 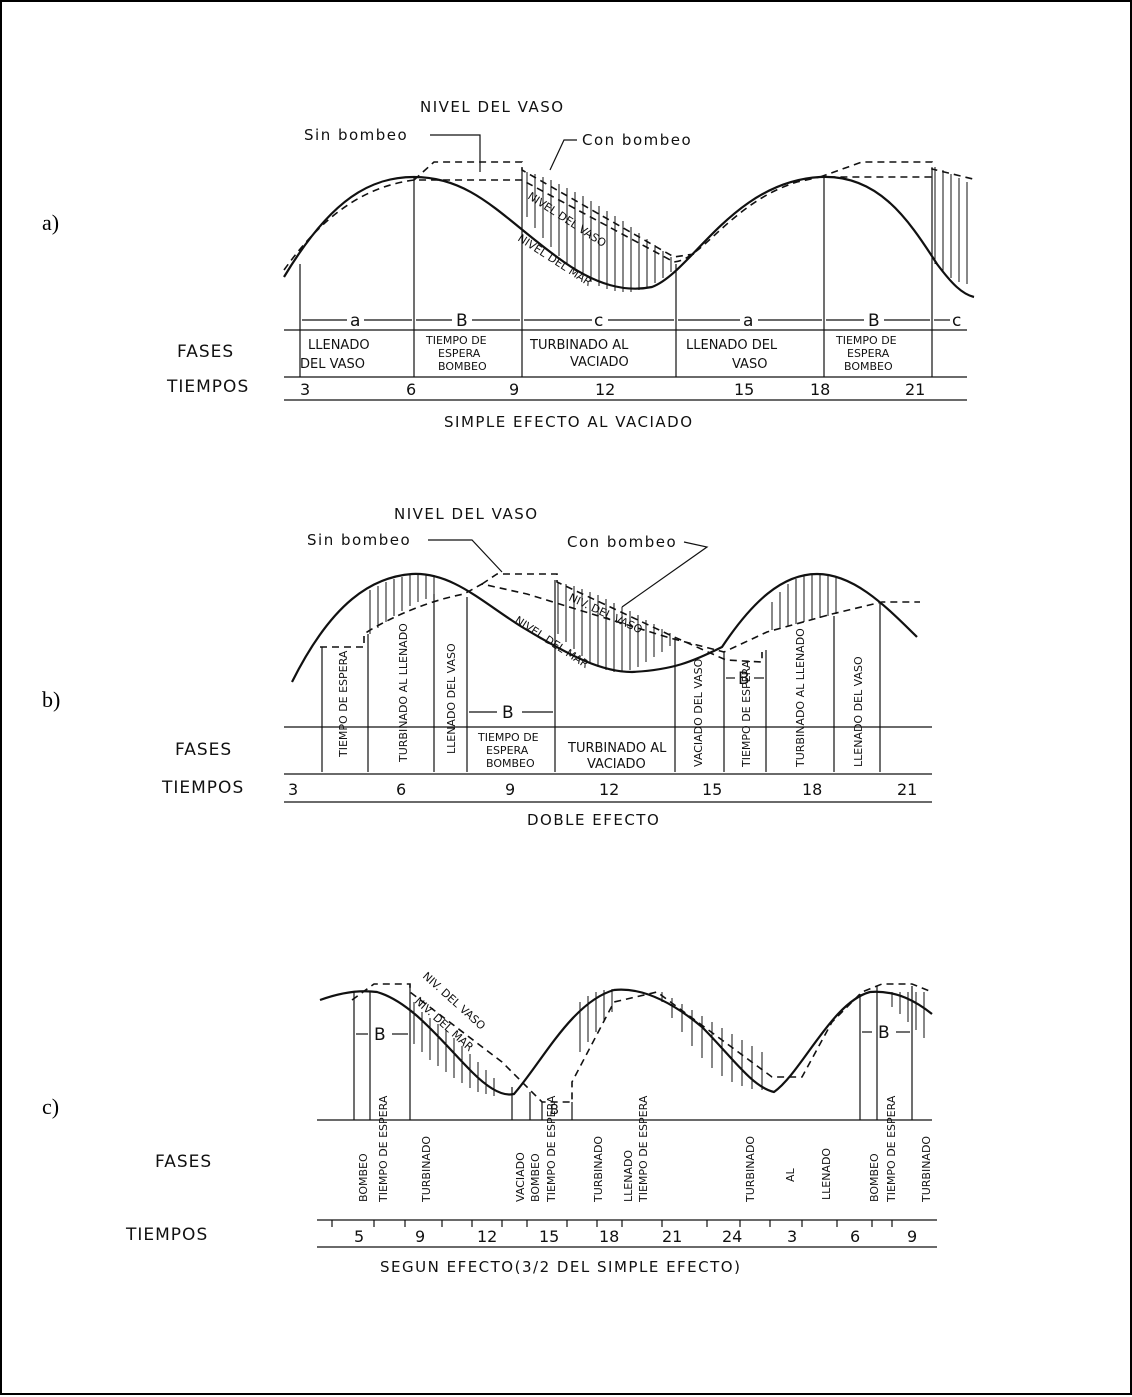 I want to click on panel-b-sin-bombeo: Sin bombeo, so click(x=359, y=540).